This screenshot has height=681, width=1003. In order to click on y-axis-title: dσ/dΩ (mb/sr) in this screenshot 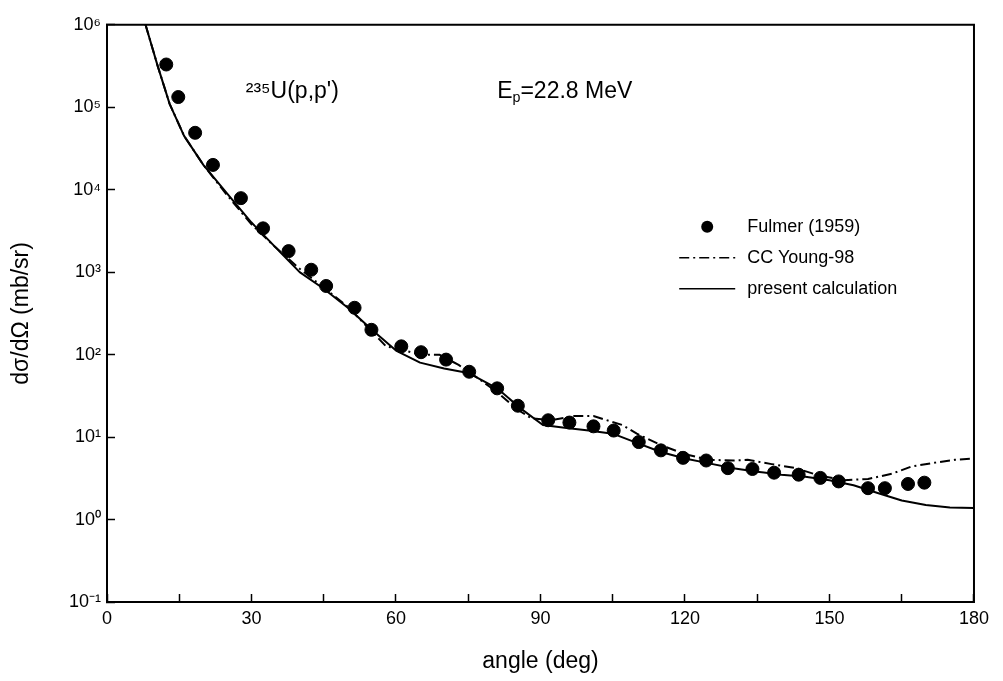, I will do `click(20, 313)`.